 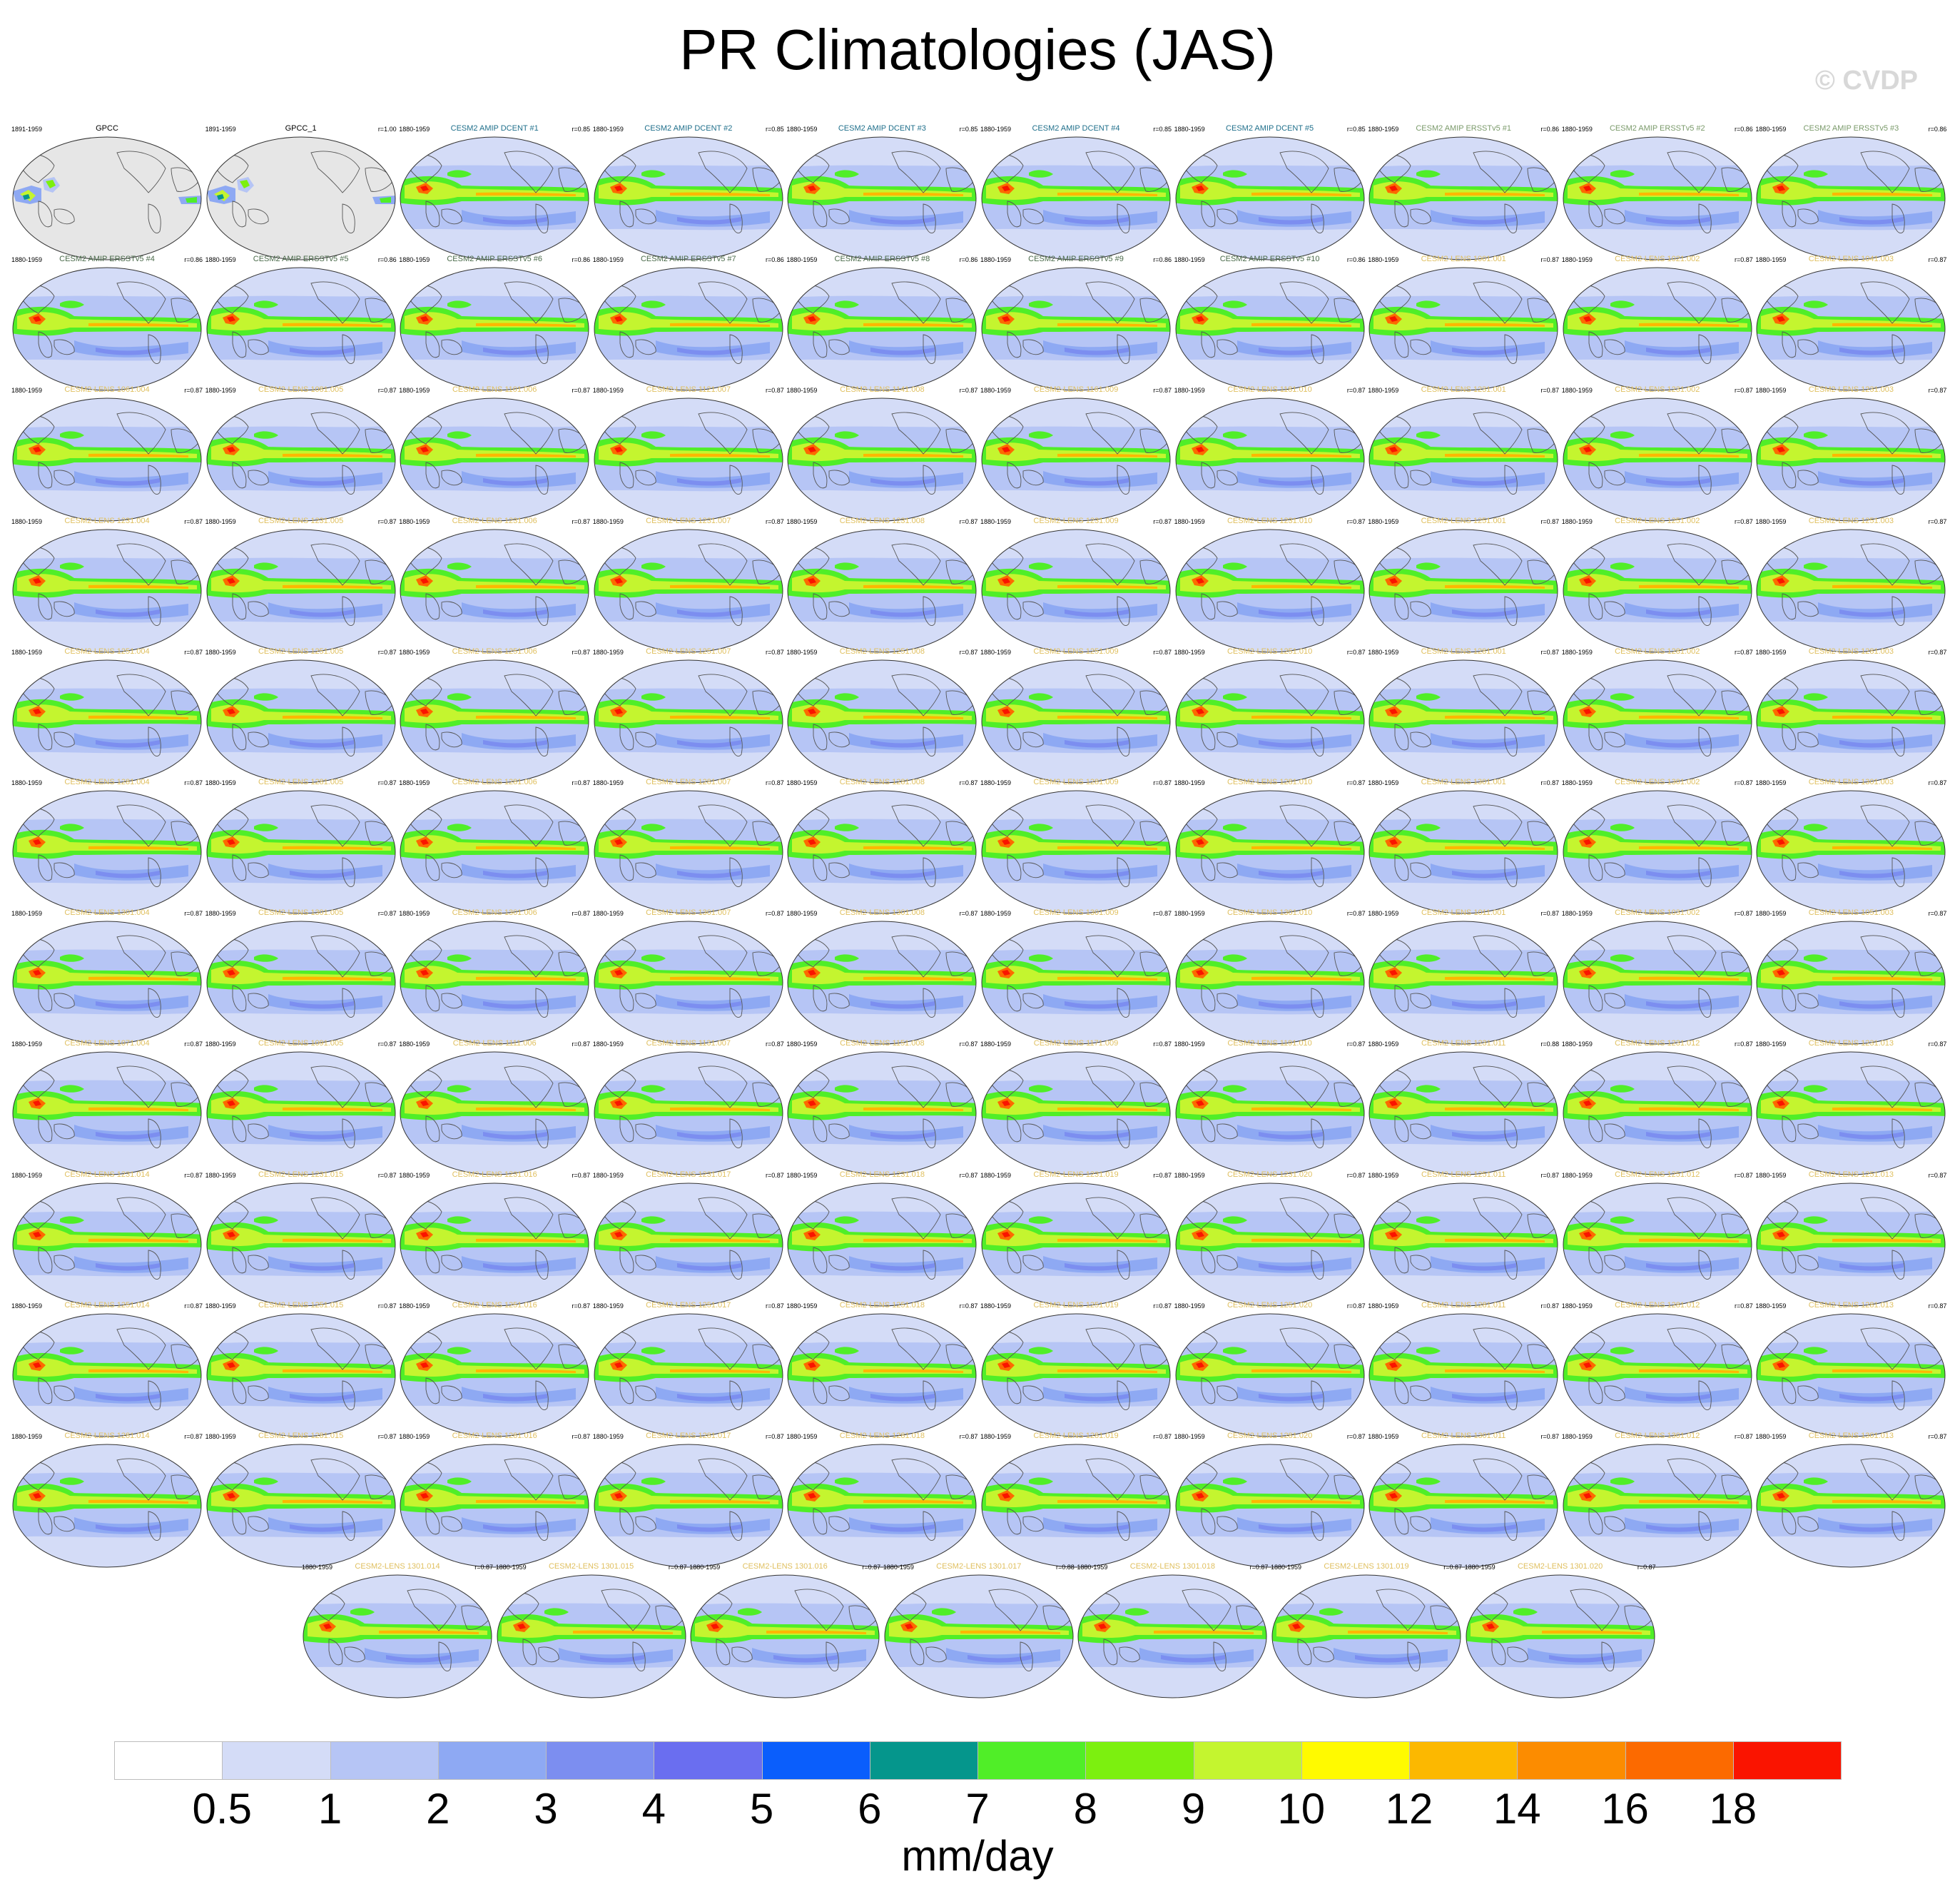 What do you see at coordinates (492, 1760) in the screenshot?
I see `colorbar-swatch` at bounding box center [492, 1760].